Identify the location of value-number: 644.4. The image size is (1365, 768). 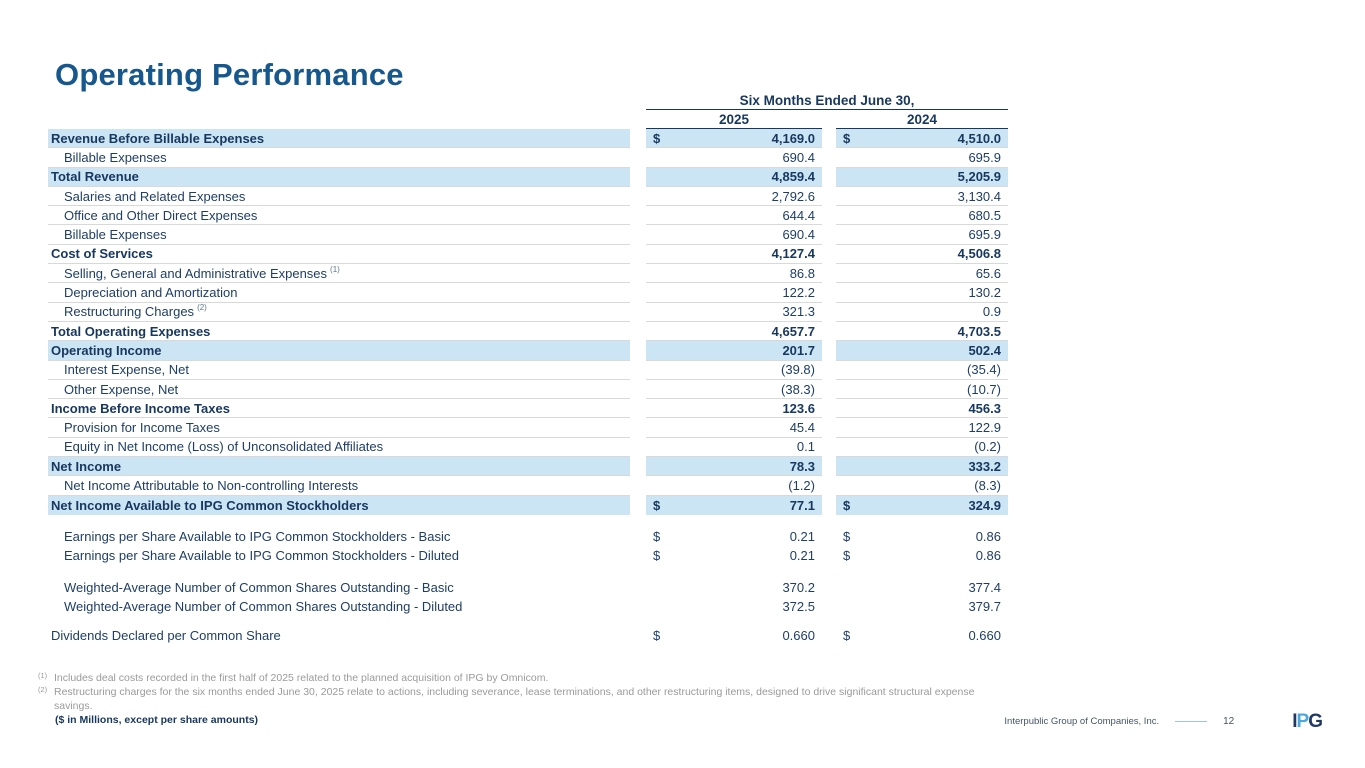
(798, 215).